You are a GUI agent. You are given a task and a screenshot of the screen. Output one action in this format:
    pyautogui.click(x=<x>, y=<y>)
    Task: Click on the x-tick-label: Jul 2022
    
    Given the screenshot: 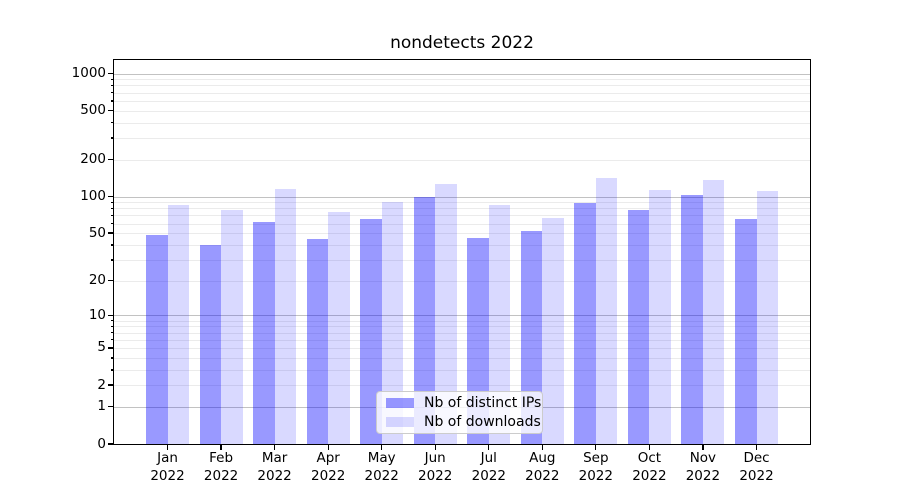 What is the action you would take?
    pyautogui.click(x=488, y=467)
    